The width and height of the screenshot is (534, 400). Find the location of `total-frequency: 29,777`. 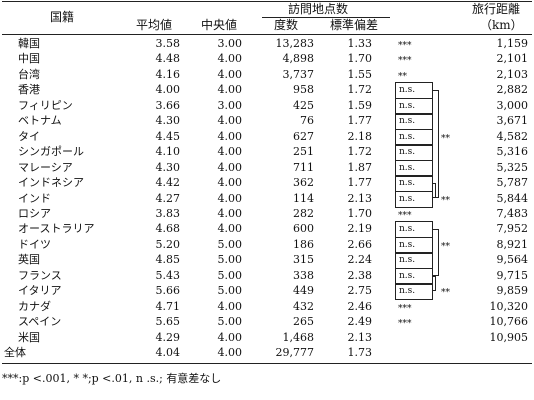

total-frequency: 29,777 is located at coordinates (295, 352).